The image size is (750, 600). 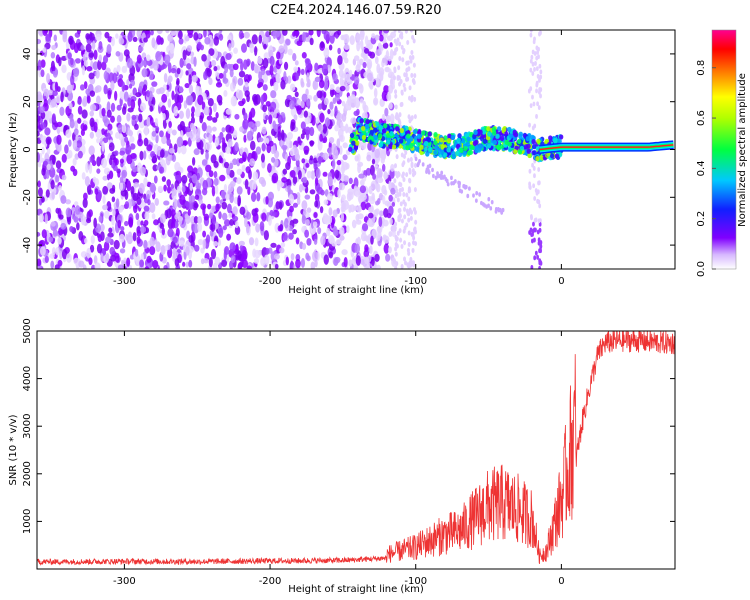 I want to click on snr-xtick-label: 0, so click(x=561, y=581).